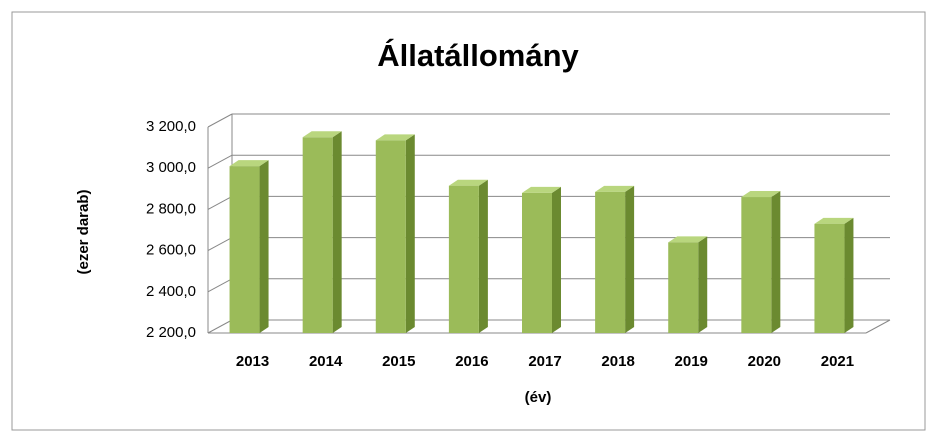 The width and height of the screenshot is (936, 438). What do you see at coordinates (538, 397) in the screenshot?
I see `x-axis-label: (év)` at bounding box center [538, 397].